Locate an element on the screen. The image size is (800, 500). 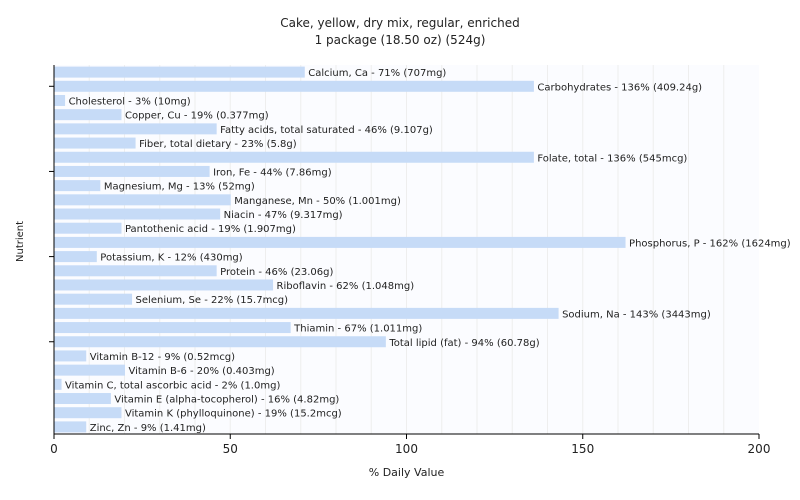
bar-label: Manganese, Mn - 50% (1.001mg) is located at coordinates (317, 201).